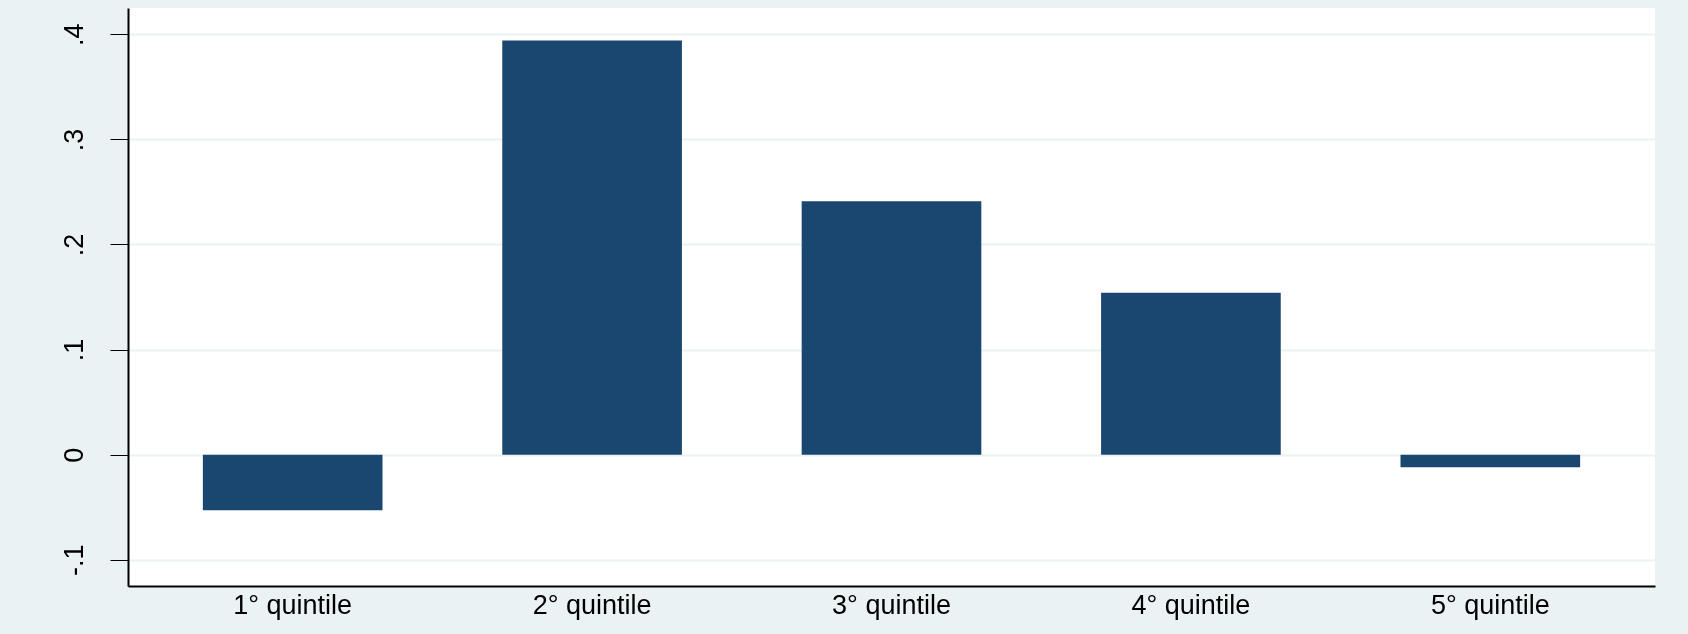 Image resolution: width=1688 pixels, height=634 pixels. I want to click on x-tick-label: 5° quintile, so click(1490, 604).